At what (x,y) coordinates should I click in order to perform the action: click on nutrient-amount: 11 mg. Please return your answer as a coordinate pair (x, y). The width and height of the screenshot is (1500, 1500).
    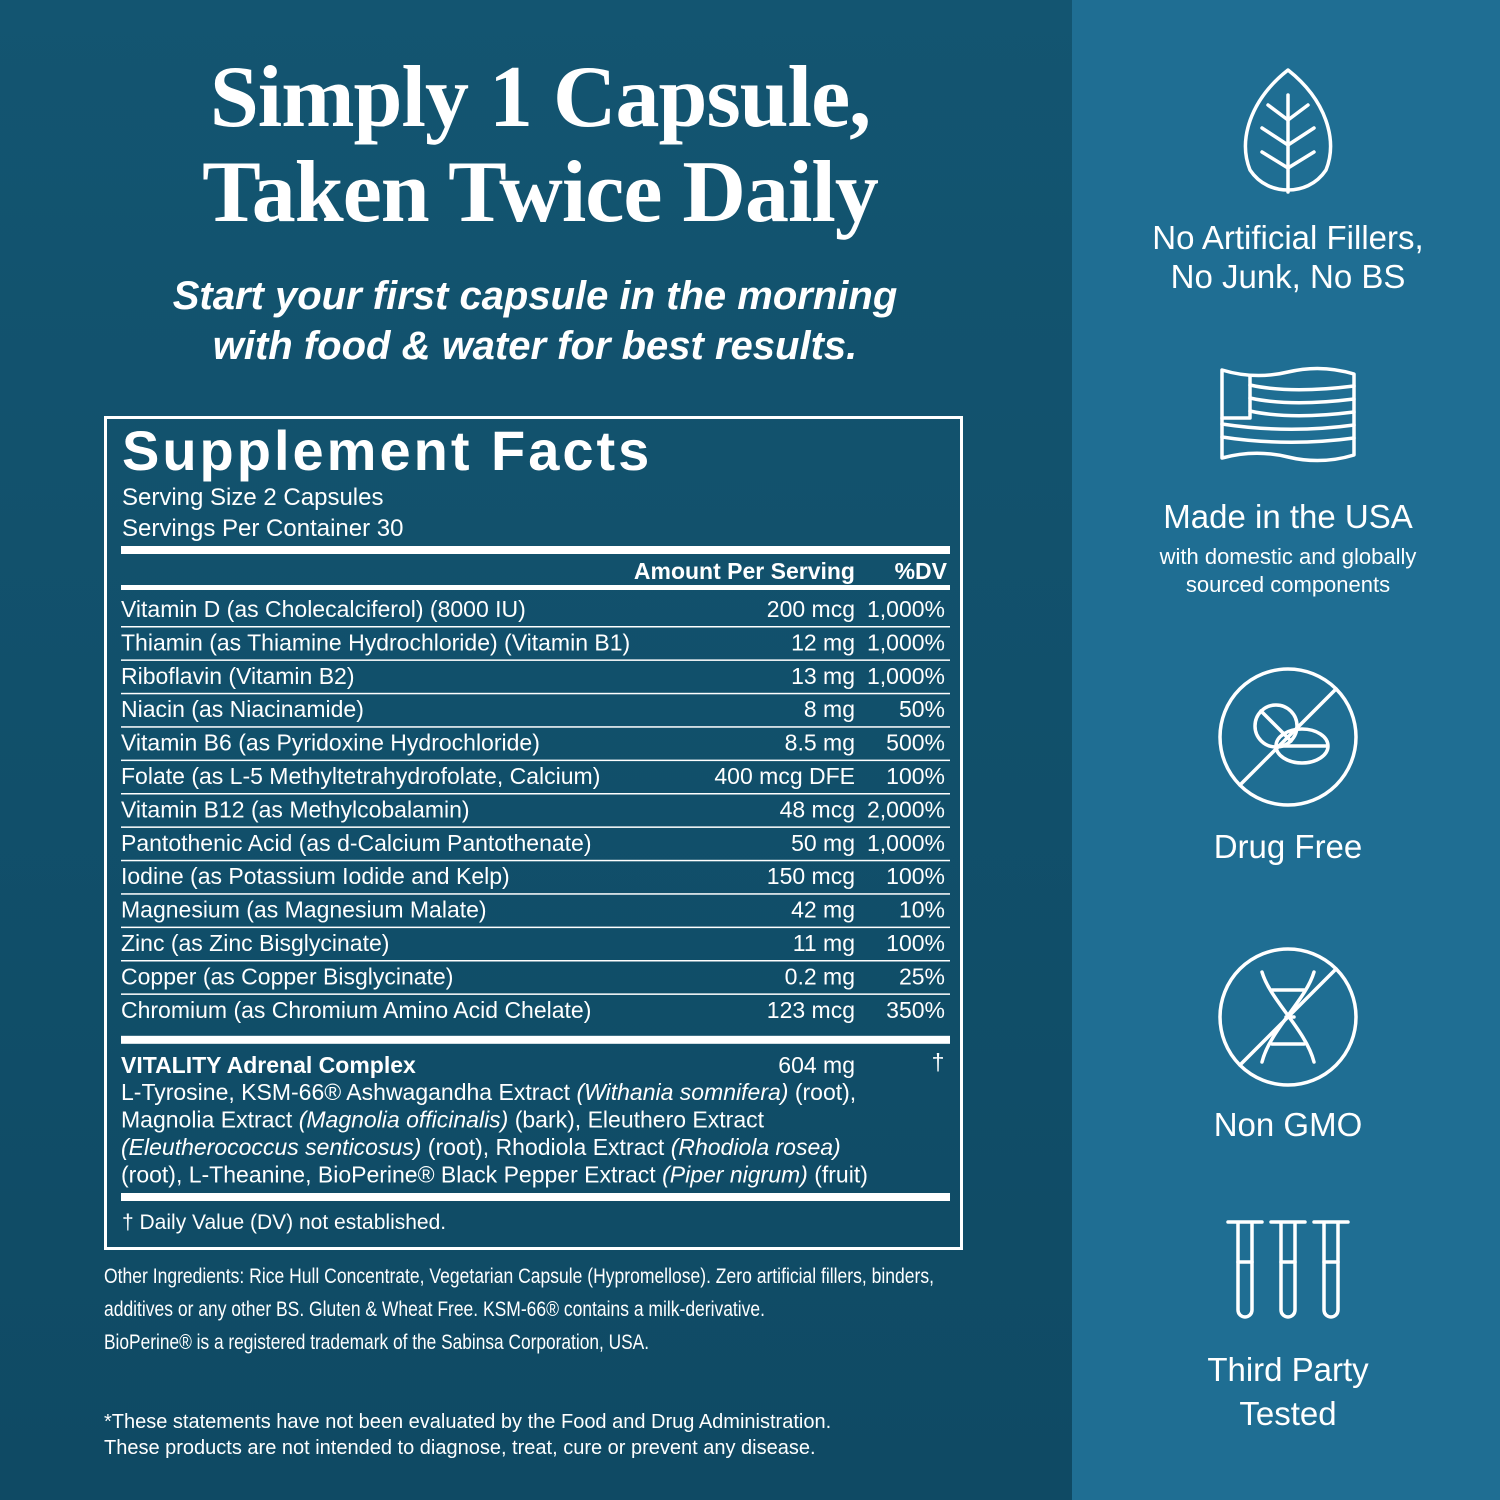
    Looking at the image, I should click on (824, 943).